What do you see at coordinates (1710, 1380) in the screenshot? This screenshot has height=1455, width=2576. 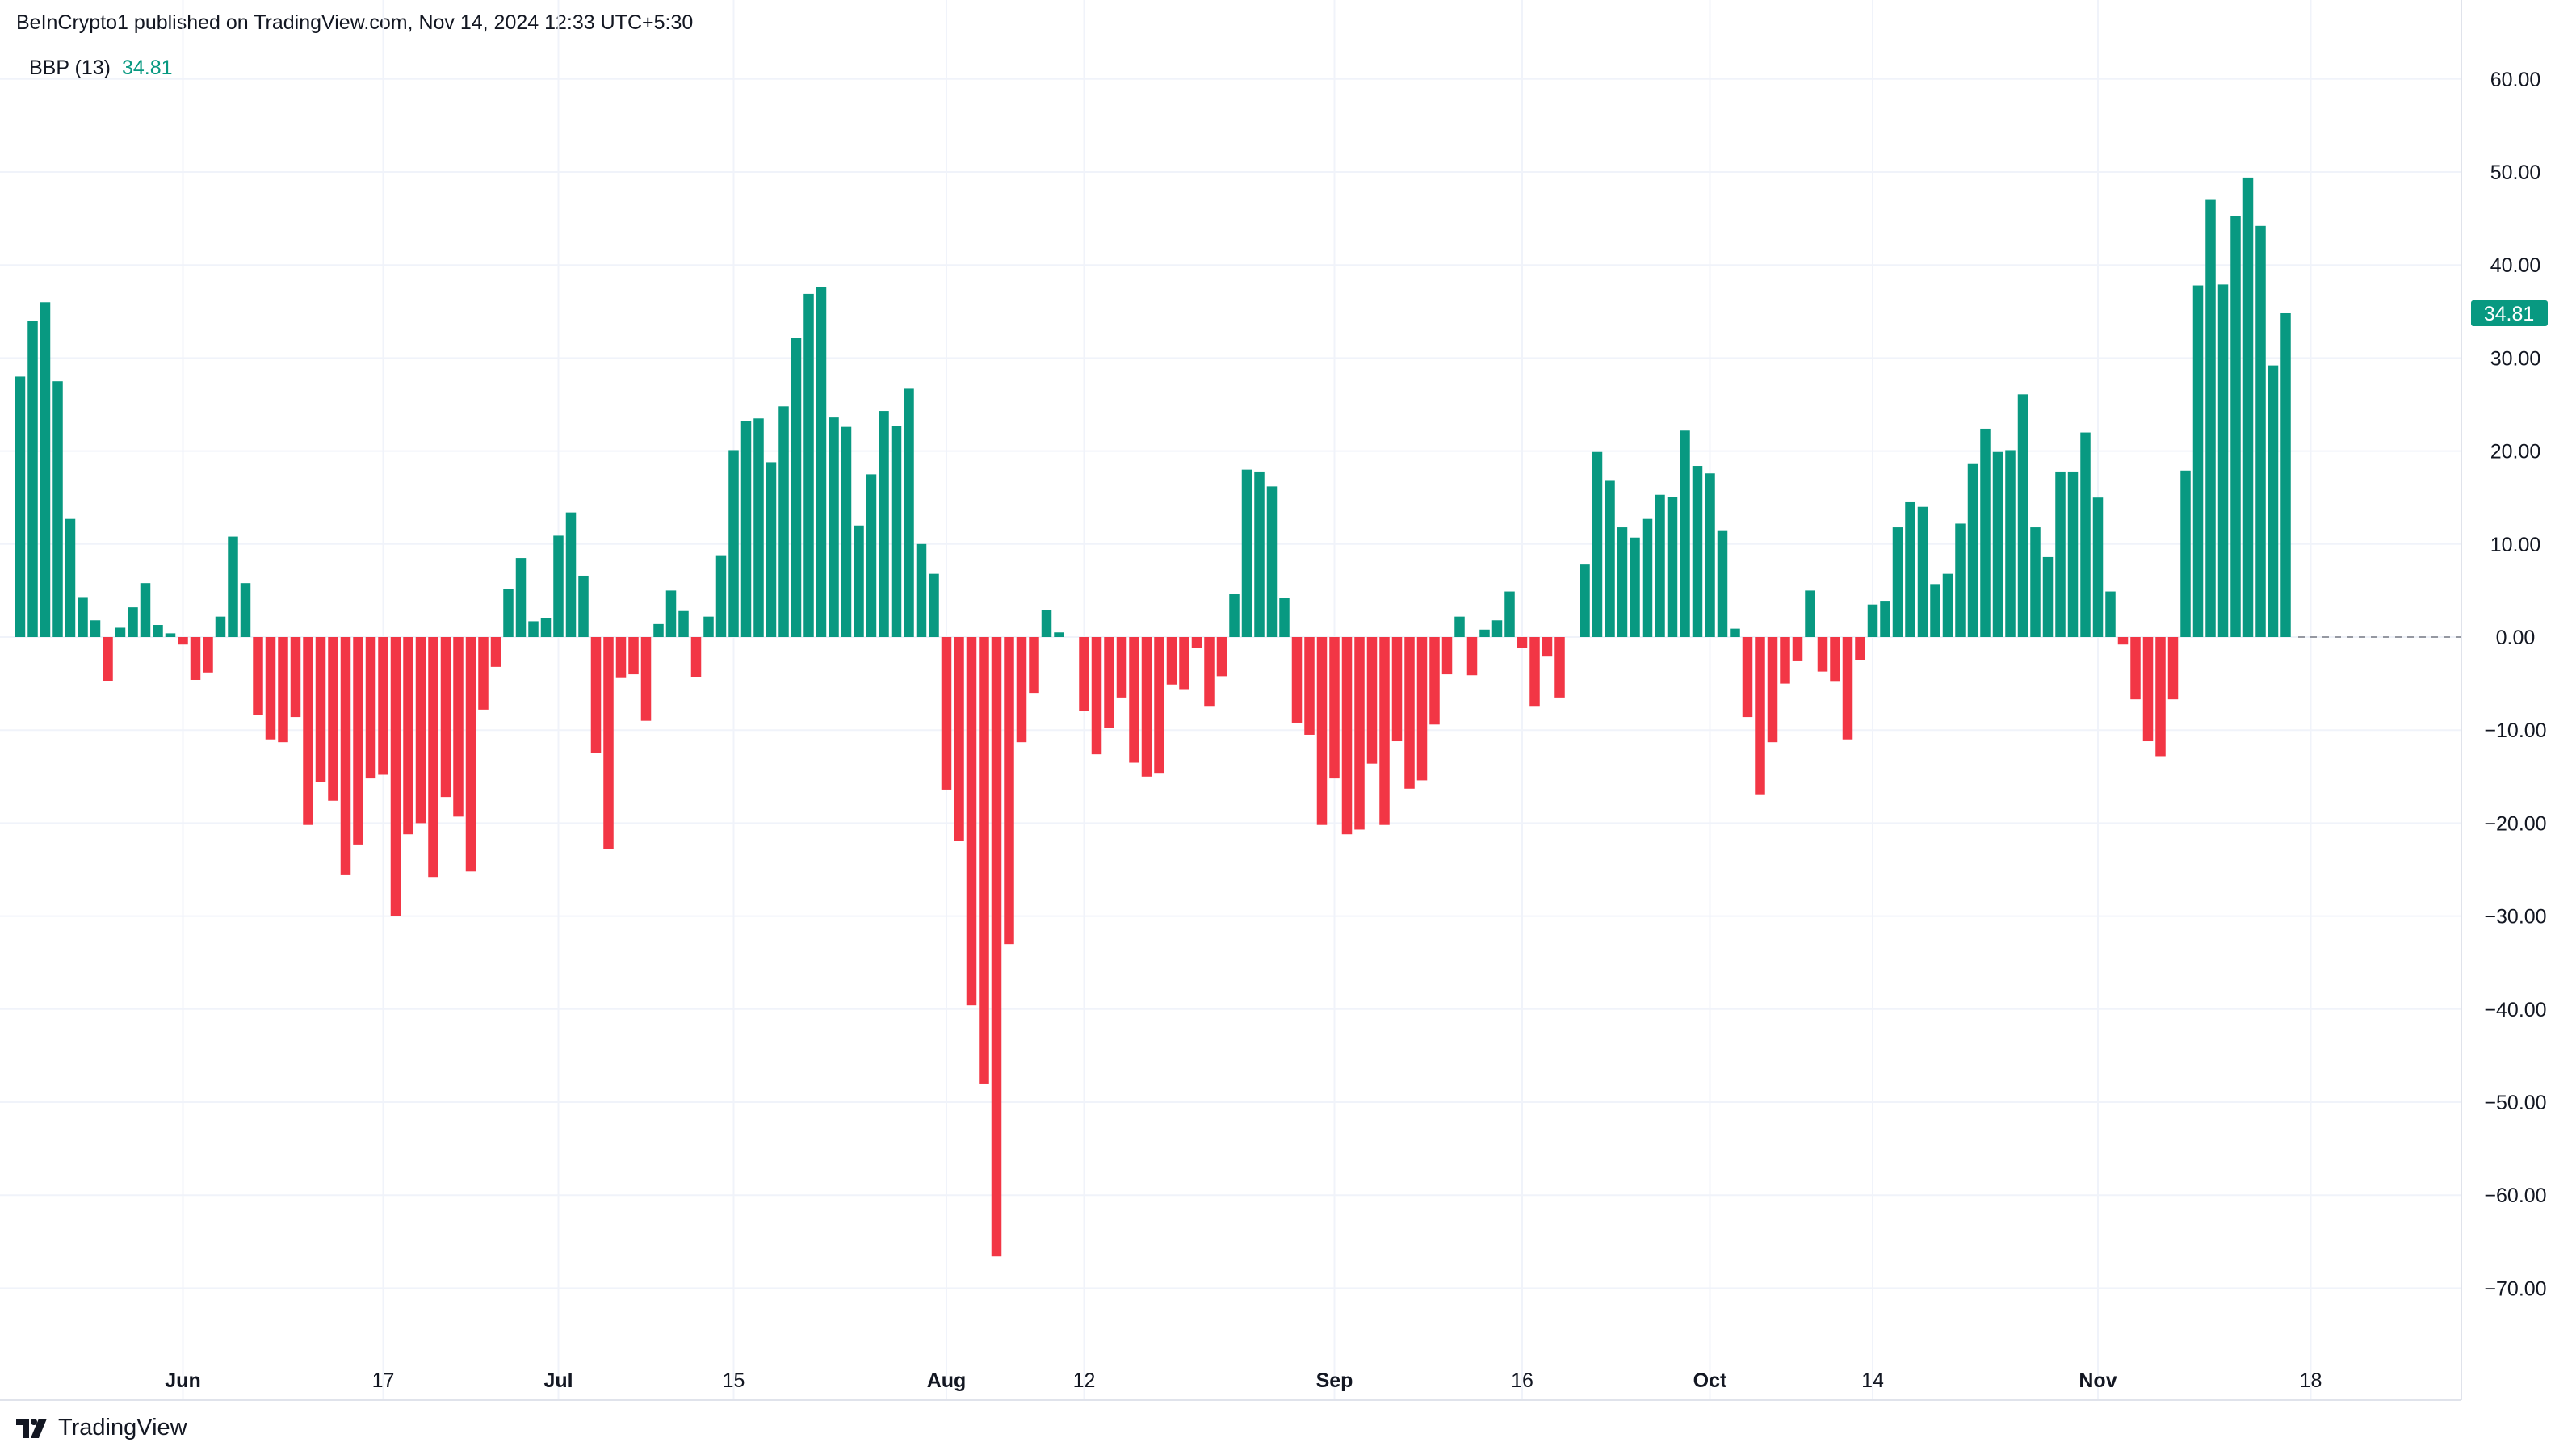 I see `x-tick-label: Oct` at bounding box center [1710, 1380].